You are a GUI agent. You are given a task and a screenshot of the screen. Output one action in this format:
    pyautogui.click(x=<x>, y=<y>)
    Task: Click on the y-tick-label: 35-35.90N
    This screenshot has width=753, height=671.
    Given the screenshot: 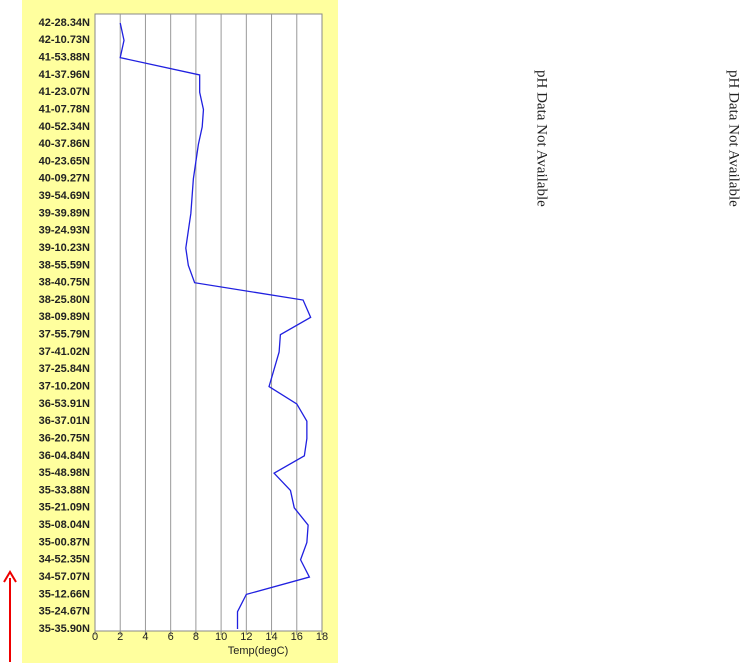 What is the action you would take?
    pyautogui.click(x=64, y=629)
    